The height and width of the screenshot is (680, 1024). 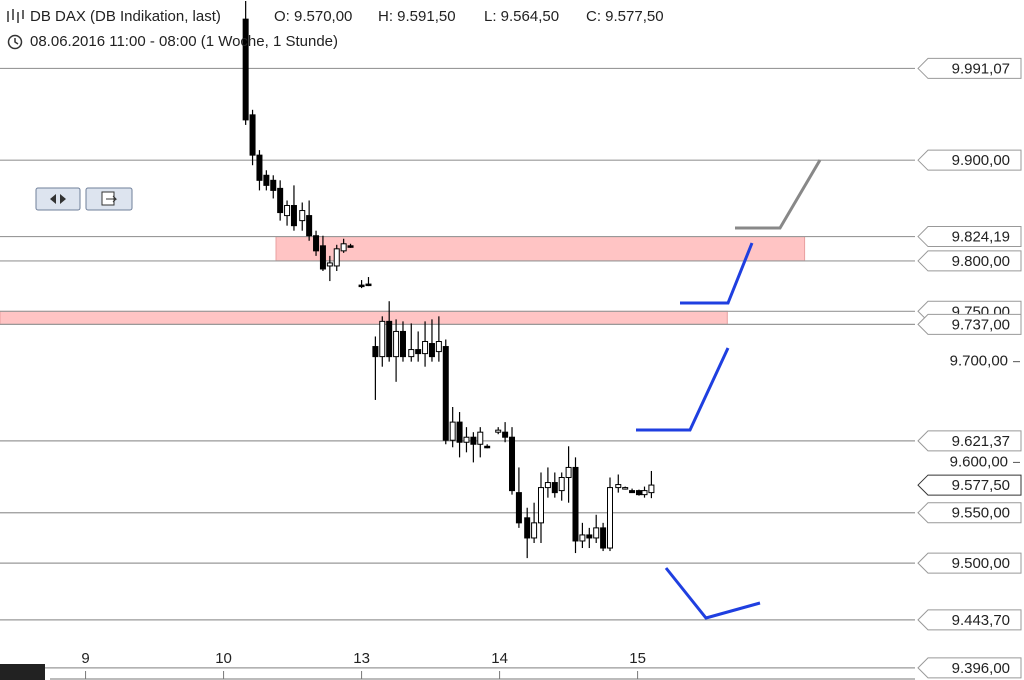 I want to click on level-label: 9.396,00, so click(x=981, y=668).